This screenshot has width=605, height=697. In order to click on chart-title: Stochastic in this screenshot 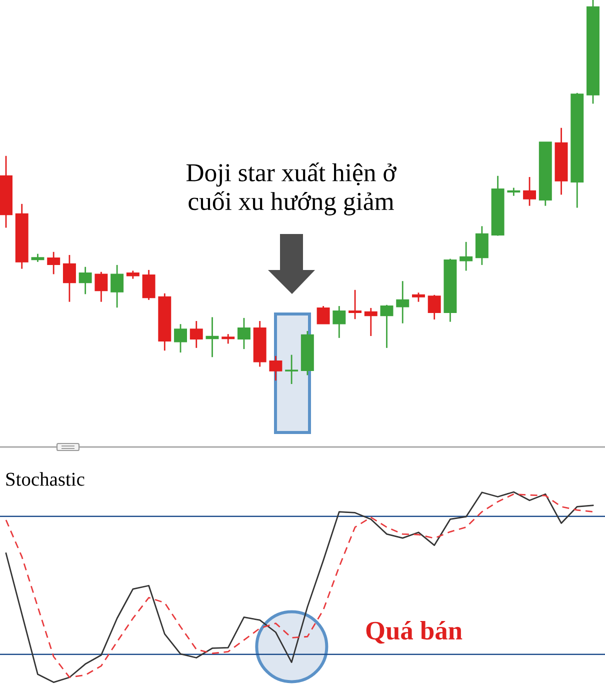, I will do `click(45, 479)`.